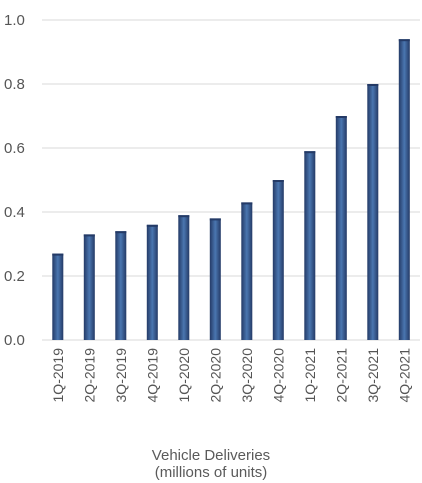  What do you see at coordinates (247, 375) in the screenshot?
I see `x-tick-label: 3Q-2020` at bounding box center [247, 375].